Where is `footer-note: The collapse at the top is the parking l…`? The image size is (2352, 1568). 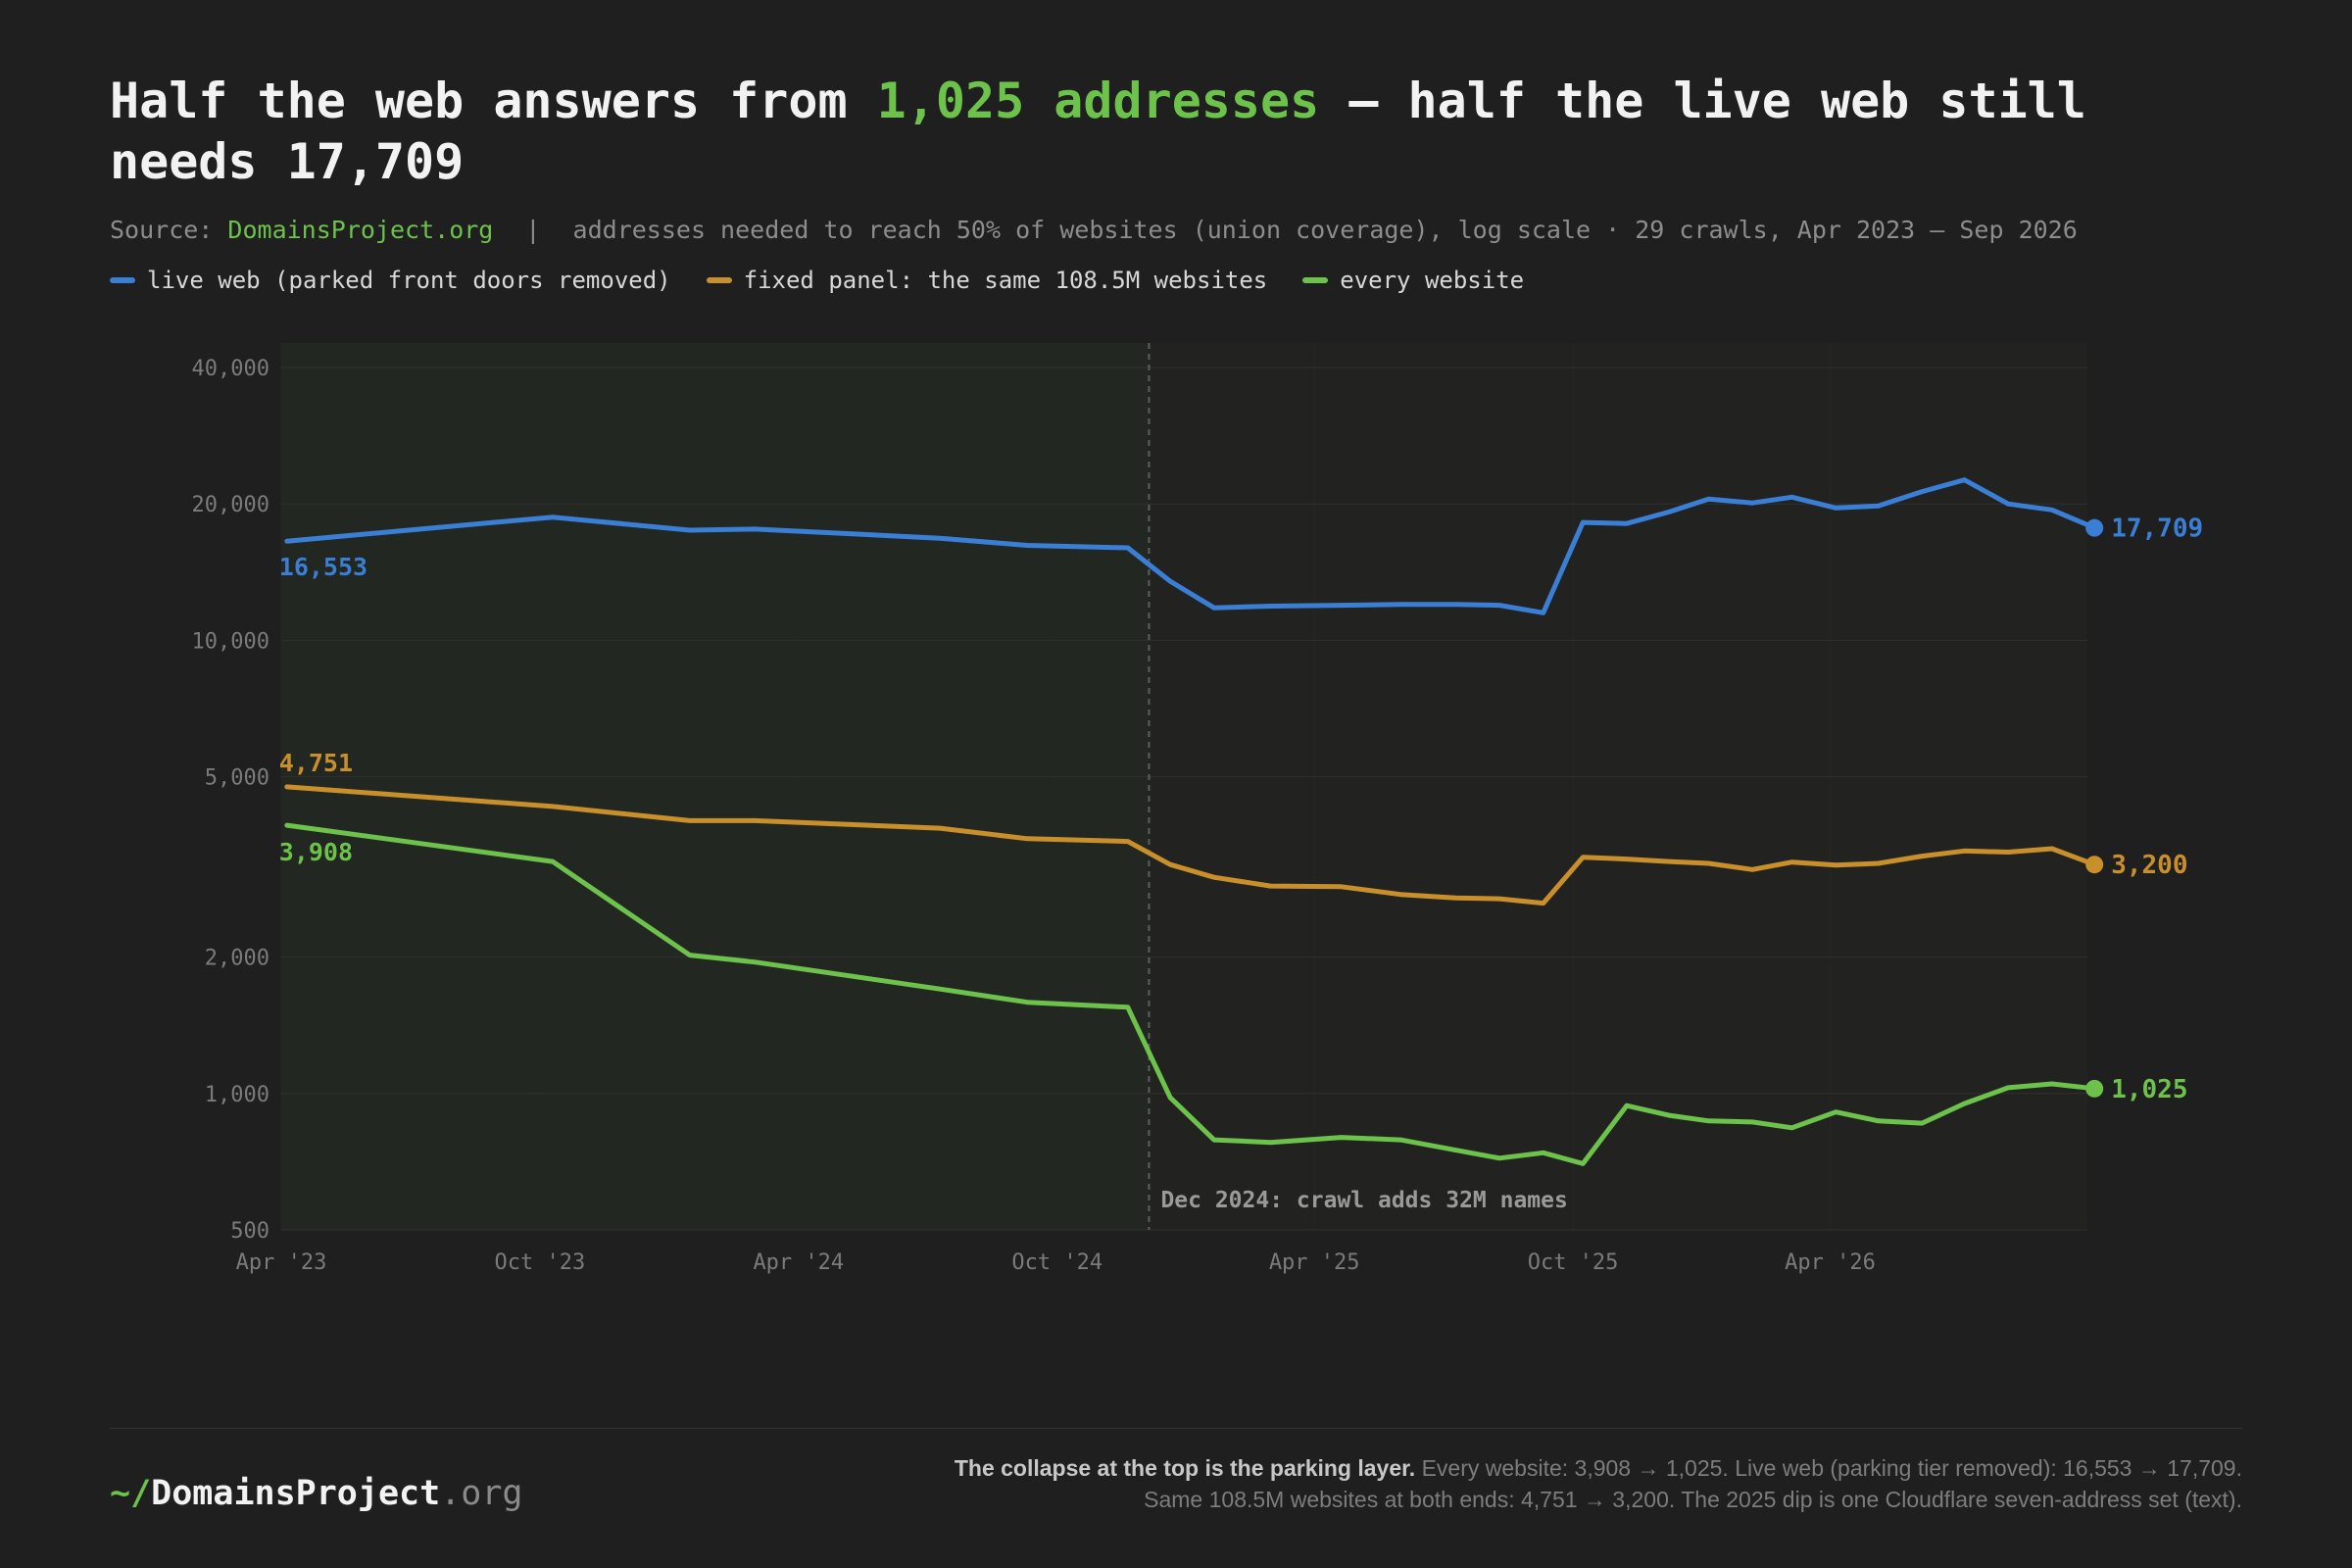 footer-note: The collapse at the top is the parking l… is located at coordinates (1507, 1483).